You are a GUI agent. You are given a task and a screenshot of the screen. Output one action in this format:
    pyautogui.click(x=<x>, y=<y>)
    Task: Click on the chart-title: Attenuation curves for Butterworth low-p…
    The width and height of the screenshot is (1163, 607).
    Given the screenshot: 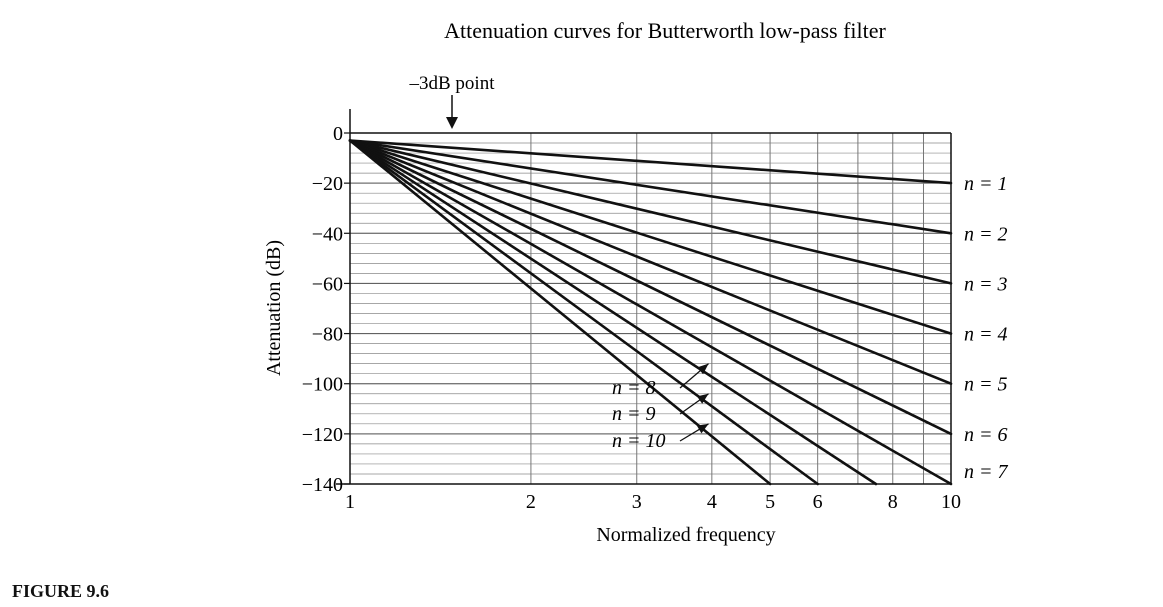 What is the action you would take?
    pyautogui.click(x=665, y=30)
    